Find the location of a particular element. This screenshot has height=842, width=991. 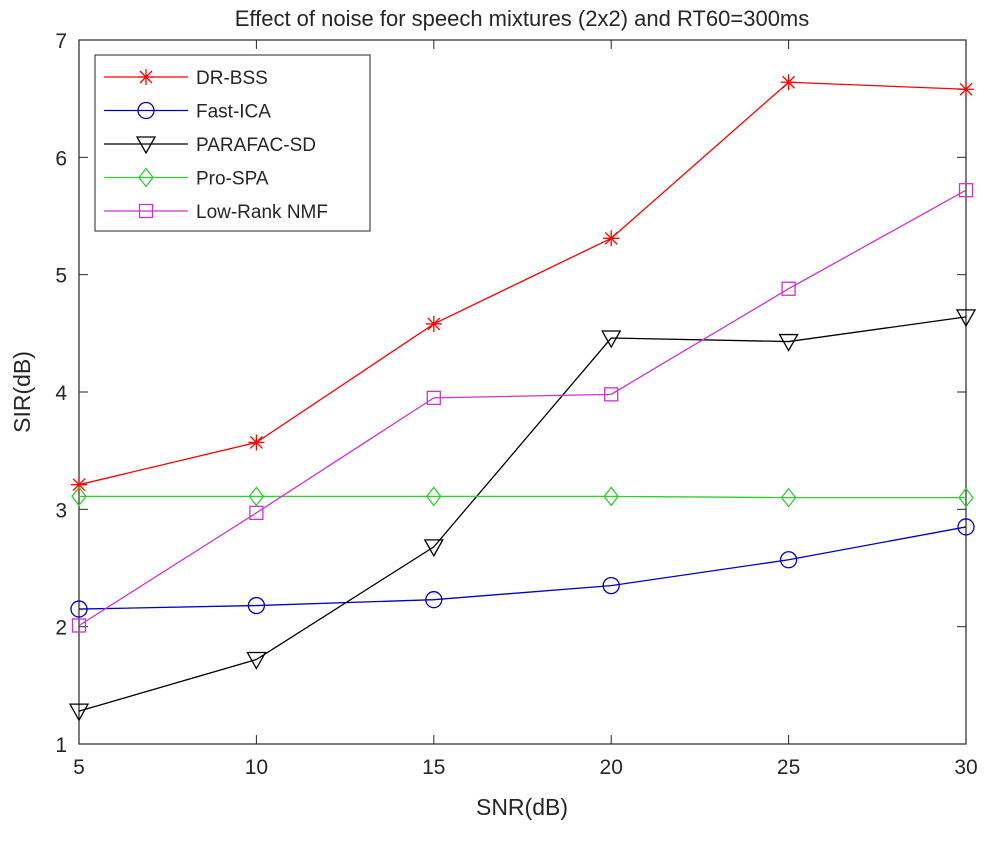

x-axis-label: SNR(dB) is located at coordinates (522, 807).